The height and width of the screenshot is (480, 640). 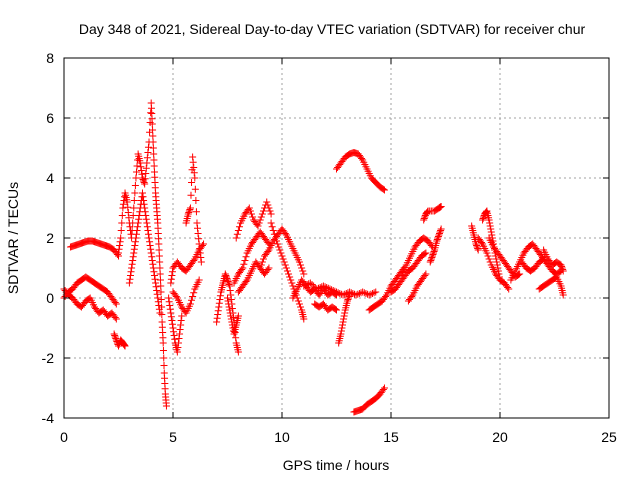 I want to click on x-tick-labels: 0 5 10 15 20 25, so click(x=338, y=437).